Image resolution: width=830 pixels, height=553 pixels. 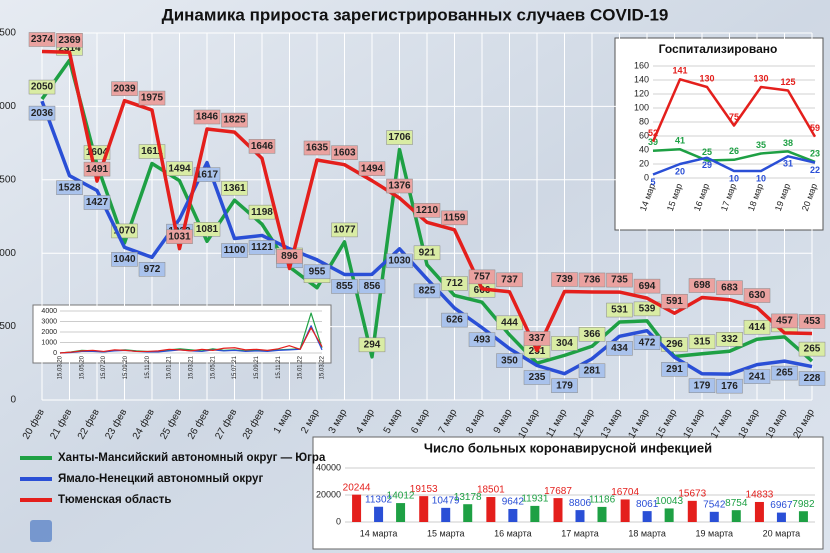 What do you see at coordinates (235, 250) in the screenshot?
I see `value-label: 1100` at bounding box center [235, 250].